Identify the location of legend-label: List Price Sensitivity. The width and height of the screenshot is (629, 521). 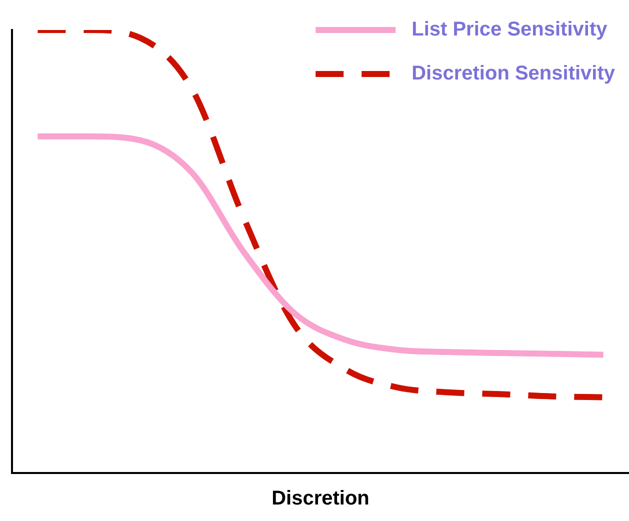
(510, 29).